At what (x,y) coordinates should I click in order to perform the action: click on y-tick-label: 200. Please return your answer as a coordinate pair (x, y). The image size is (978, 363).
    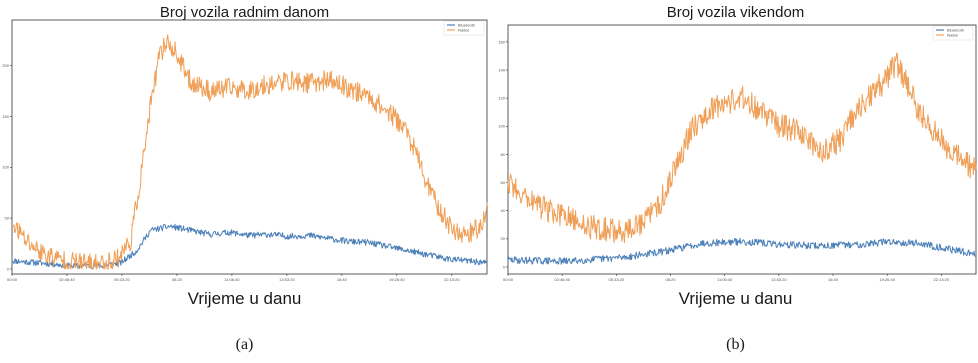
    Looking at the image, I should click on (5, 65).